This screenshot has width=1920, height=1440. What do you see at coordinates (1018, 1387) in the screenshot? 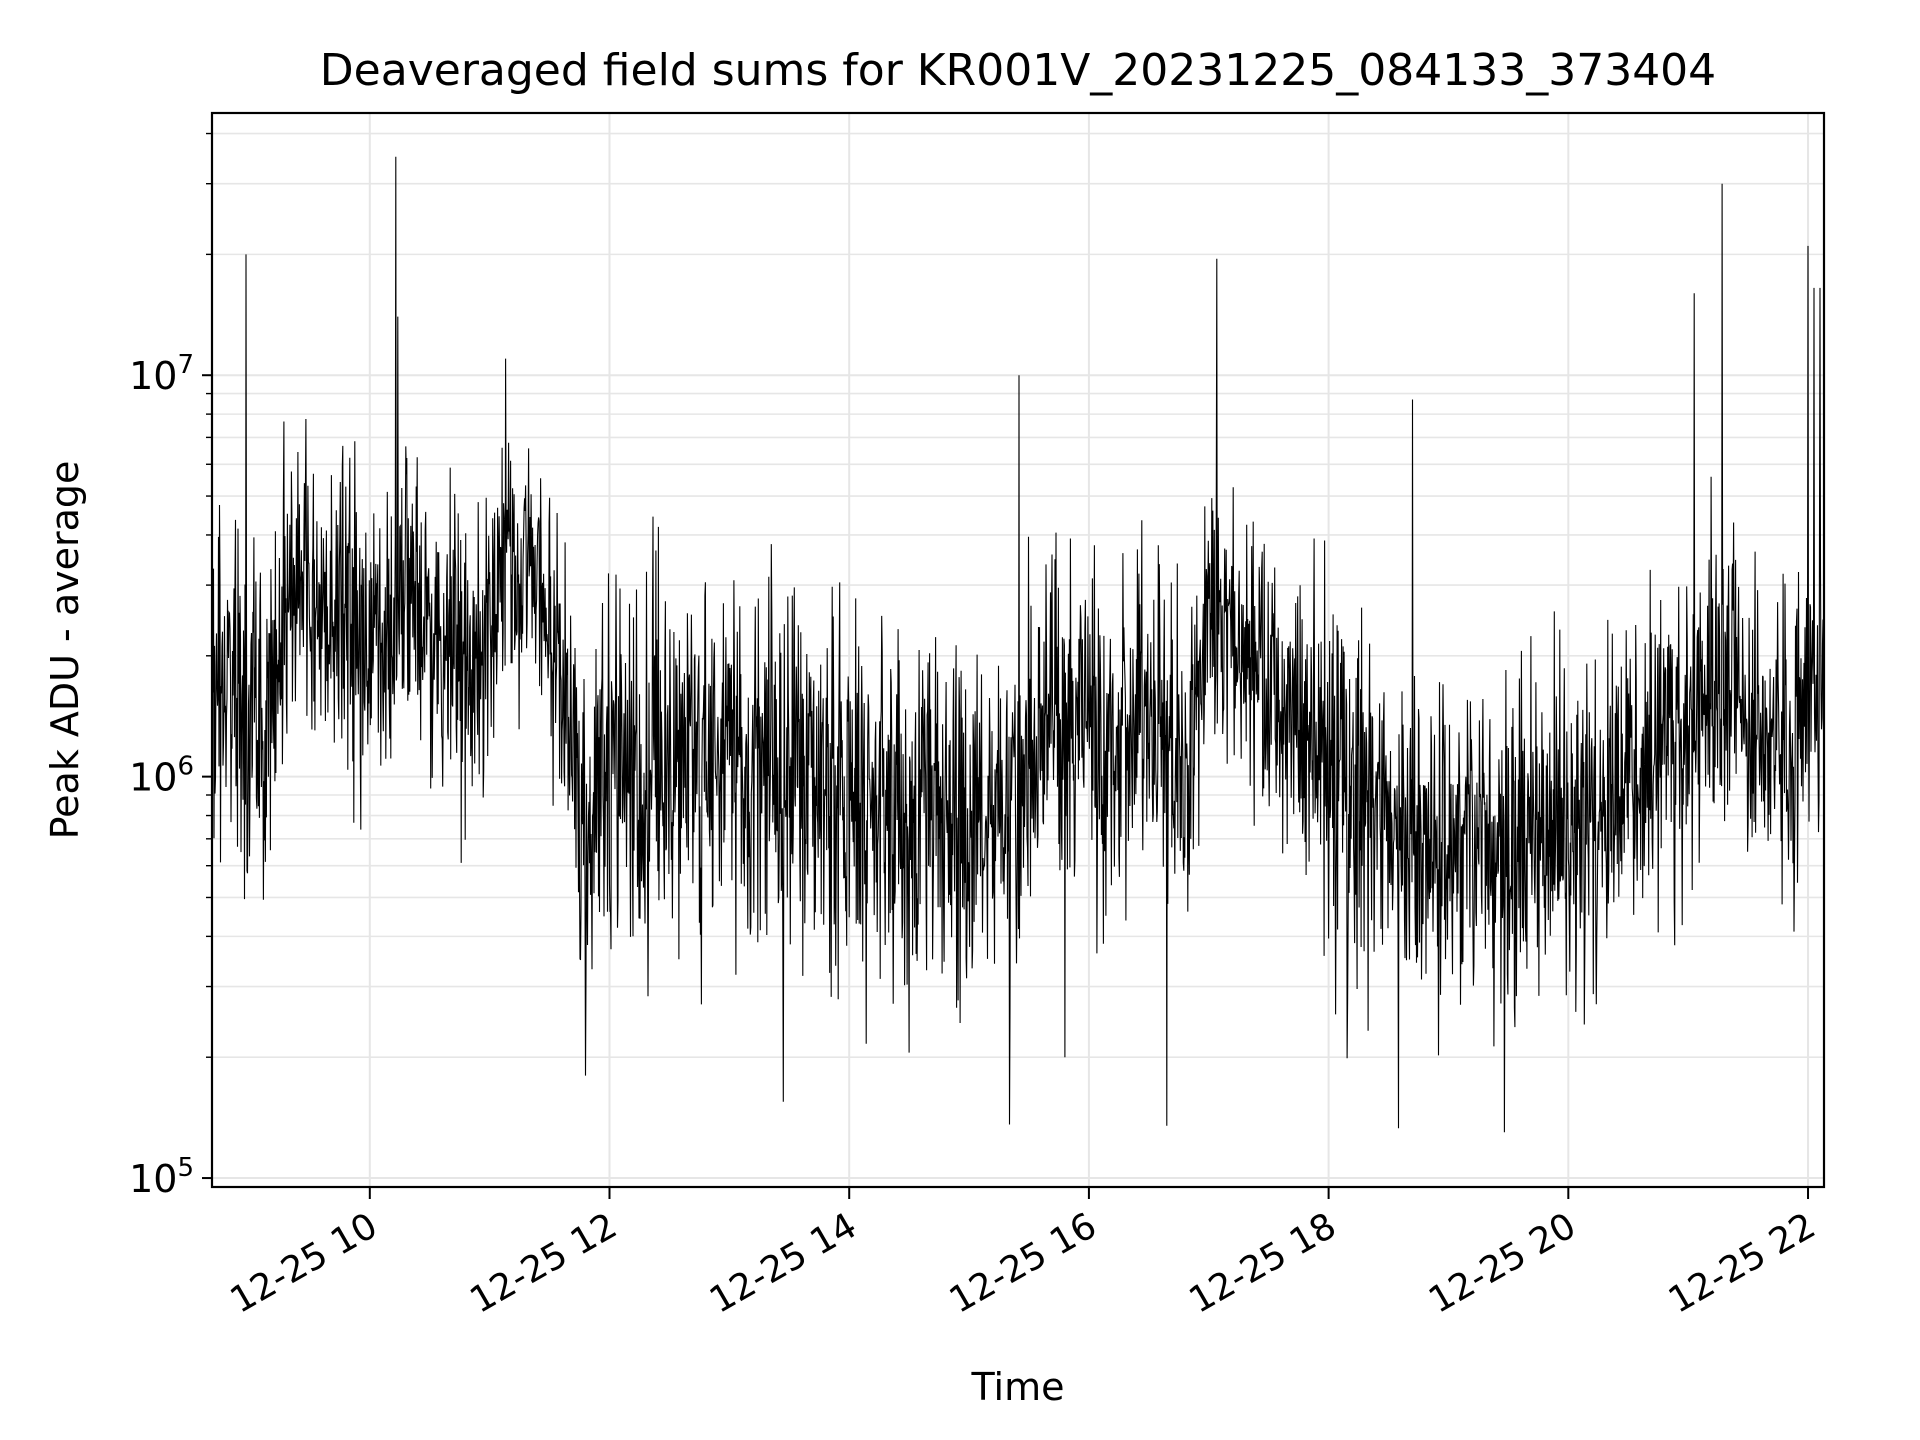
I see `x-axis-label: Time` at bounding box center [1018, 1387].